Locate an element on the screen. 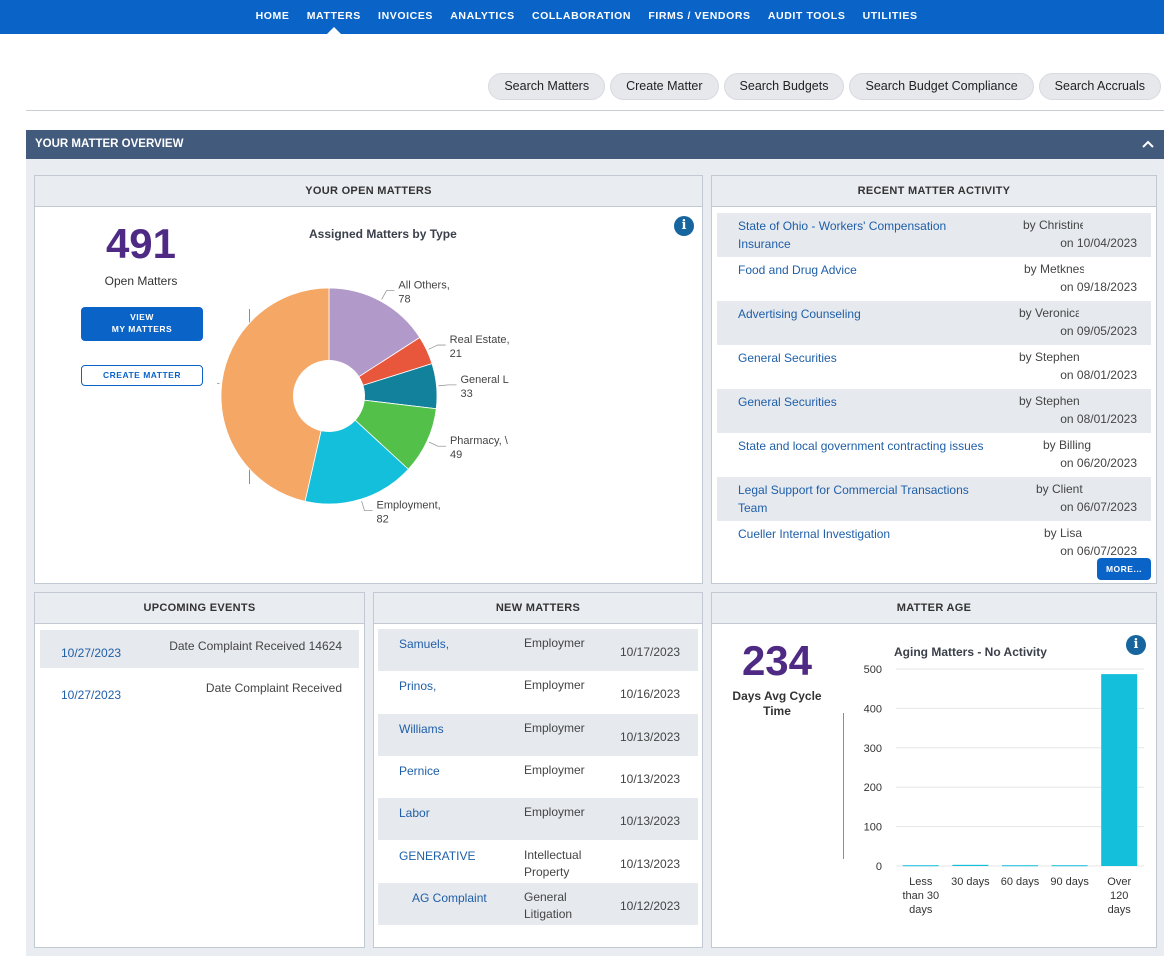 This screenshot has height=956, width=1164. activity-user: by Billing is located at coordinates (1067, 445).